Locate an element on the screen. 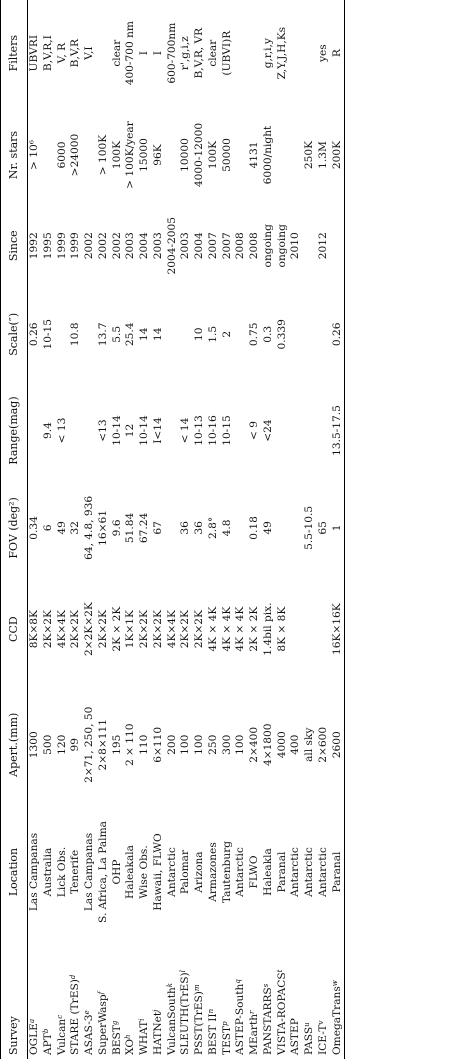 Image resolution: width=451 pixels, height=1059 pixels. cell-nr-stars: > 100K/year is located at coordinates (130, 155).